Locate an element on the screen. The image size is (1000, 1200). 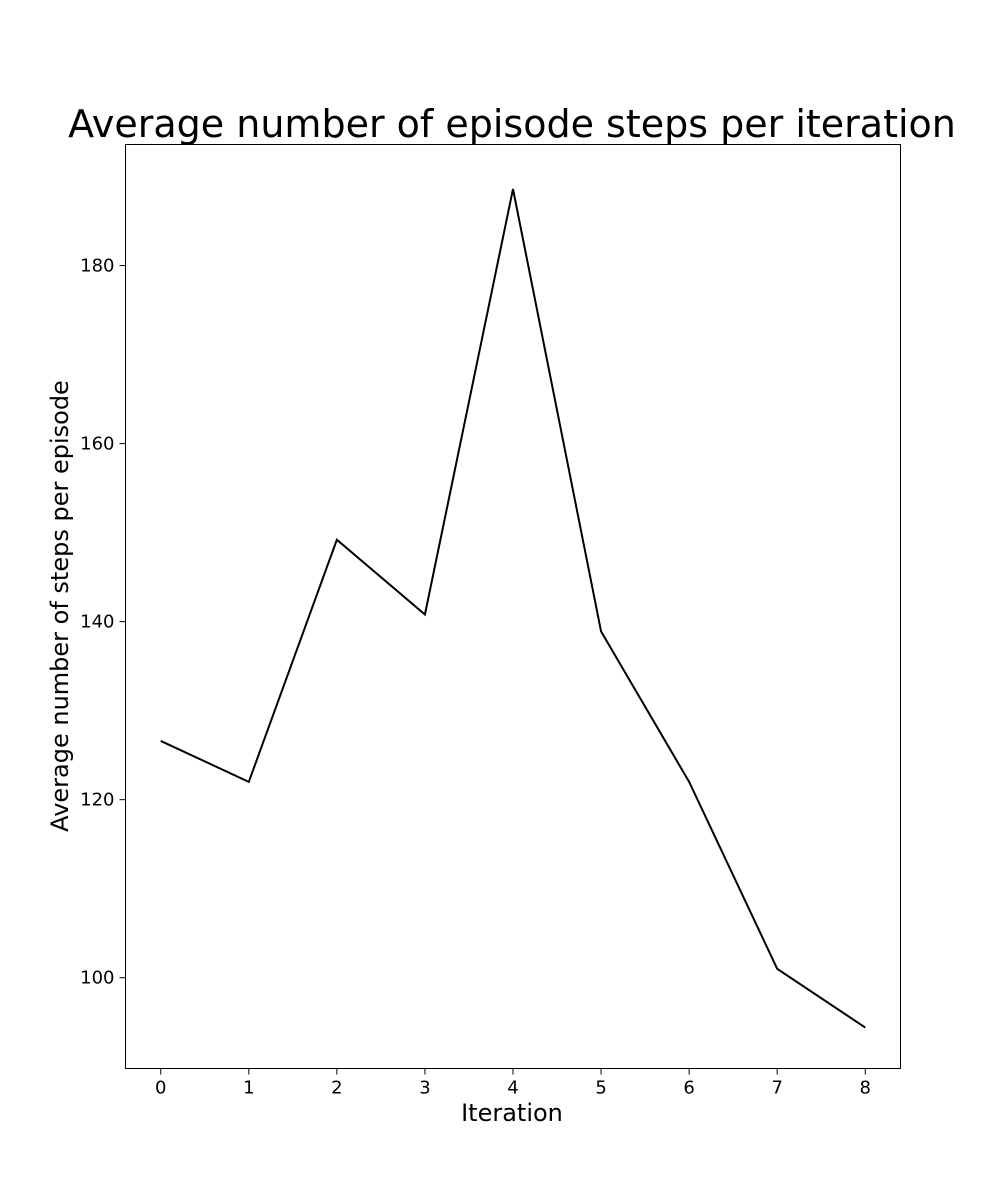
x-tick-label: 7 is located at coordinates (776, 1088).